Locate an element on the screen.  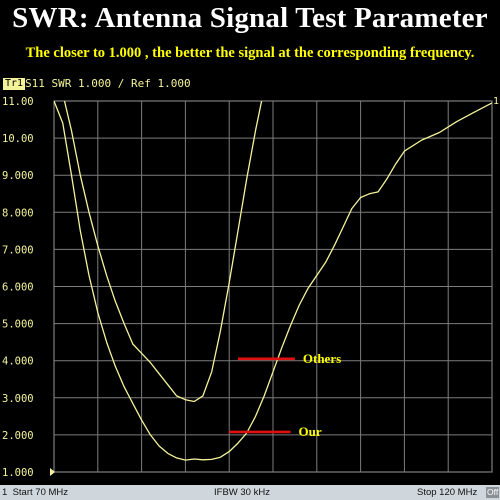
y-tick-label-3: 4.000 is located at coordinates (18, 362).